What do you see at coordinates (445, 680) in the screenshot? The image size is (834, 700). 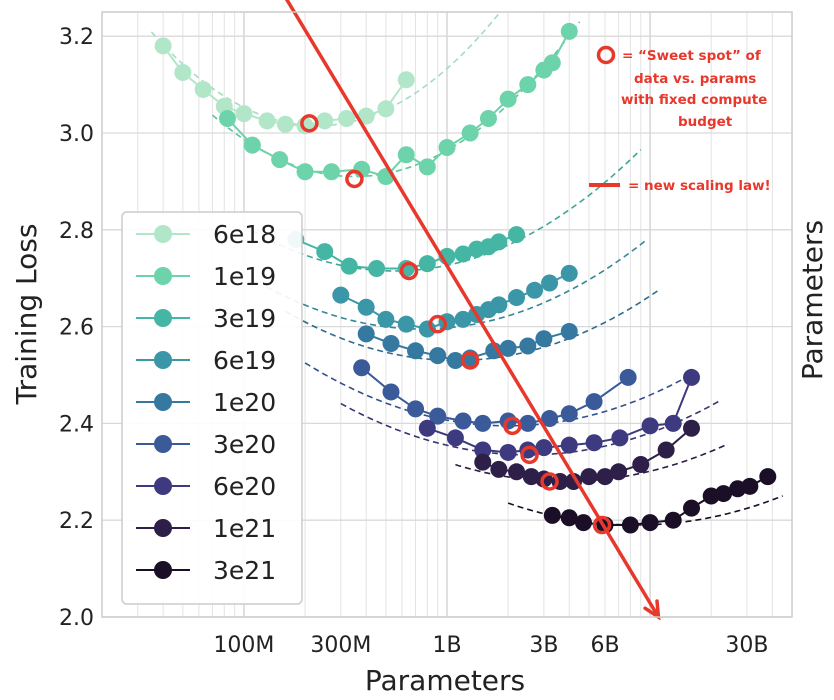 I see `x-axis-label: Parameters` at bounding box center [445, 680].